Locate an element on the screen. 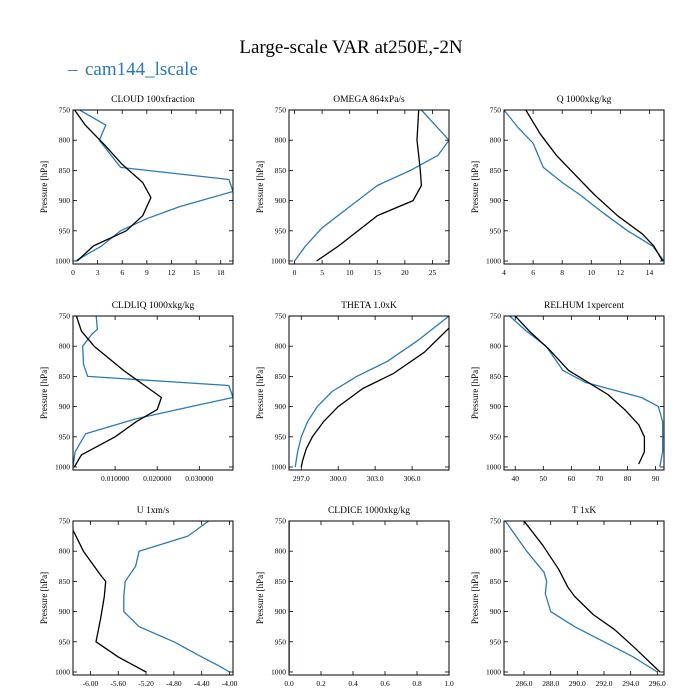  x-tick-label: -6.00 is located at coordinates (91, 683).